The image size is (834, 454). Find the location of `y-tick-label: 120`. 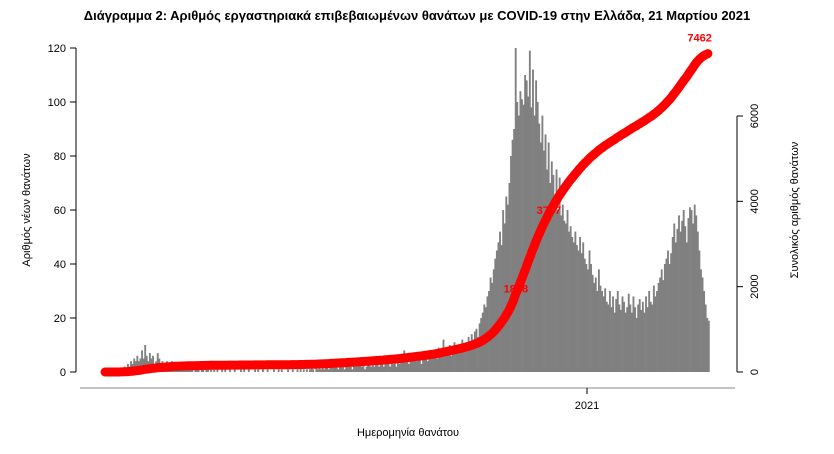

y-tick-label: 120 is located at coordinates (57, 49).